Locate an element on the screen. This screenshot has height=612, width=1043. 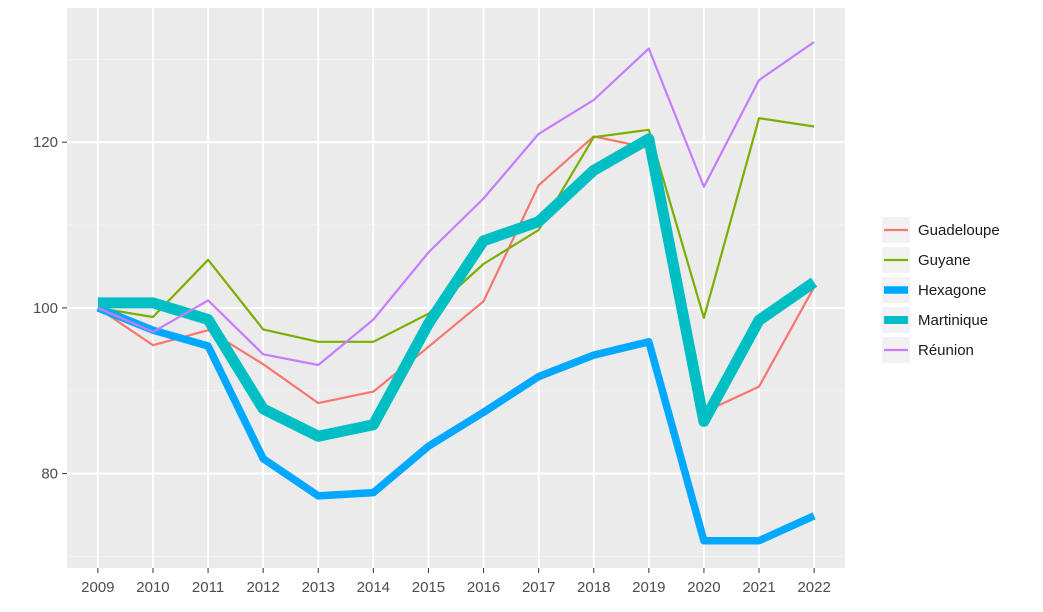
y-tick-label: 80 is located at coordinates (49, 474).